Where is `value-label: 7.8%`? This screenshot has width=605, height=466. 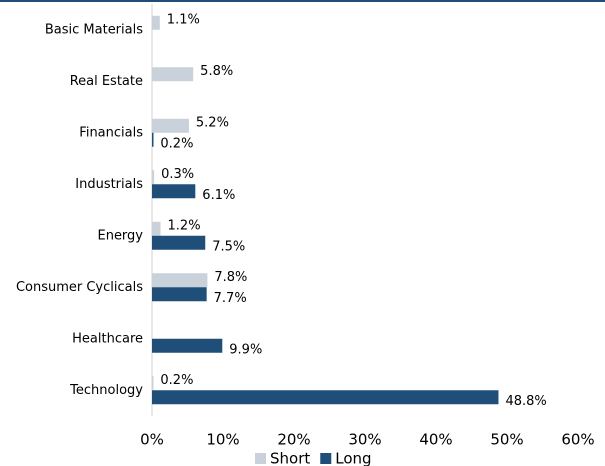 value-label: 7.8% is located at coordinates (230, 277).